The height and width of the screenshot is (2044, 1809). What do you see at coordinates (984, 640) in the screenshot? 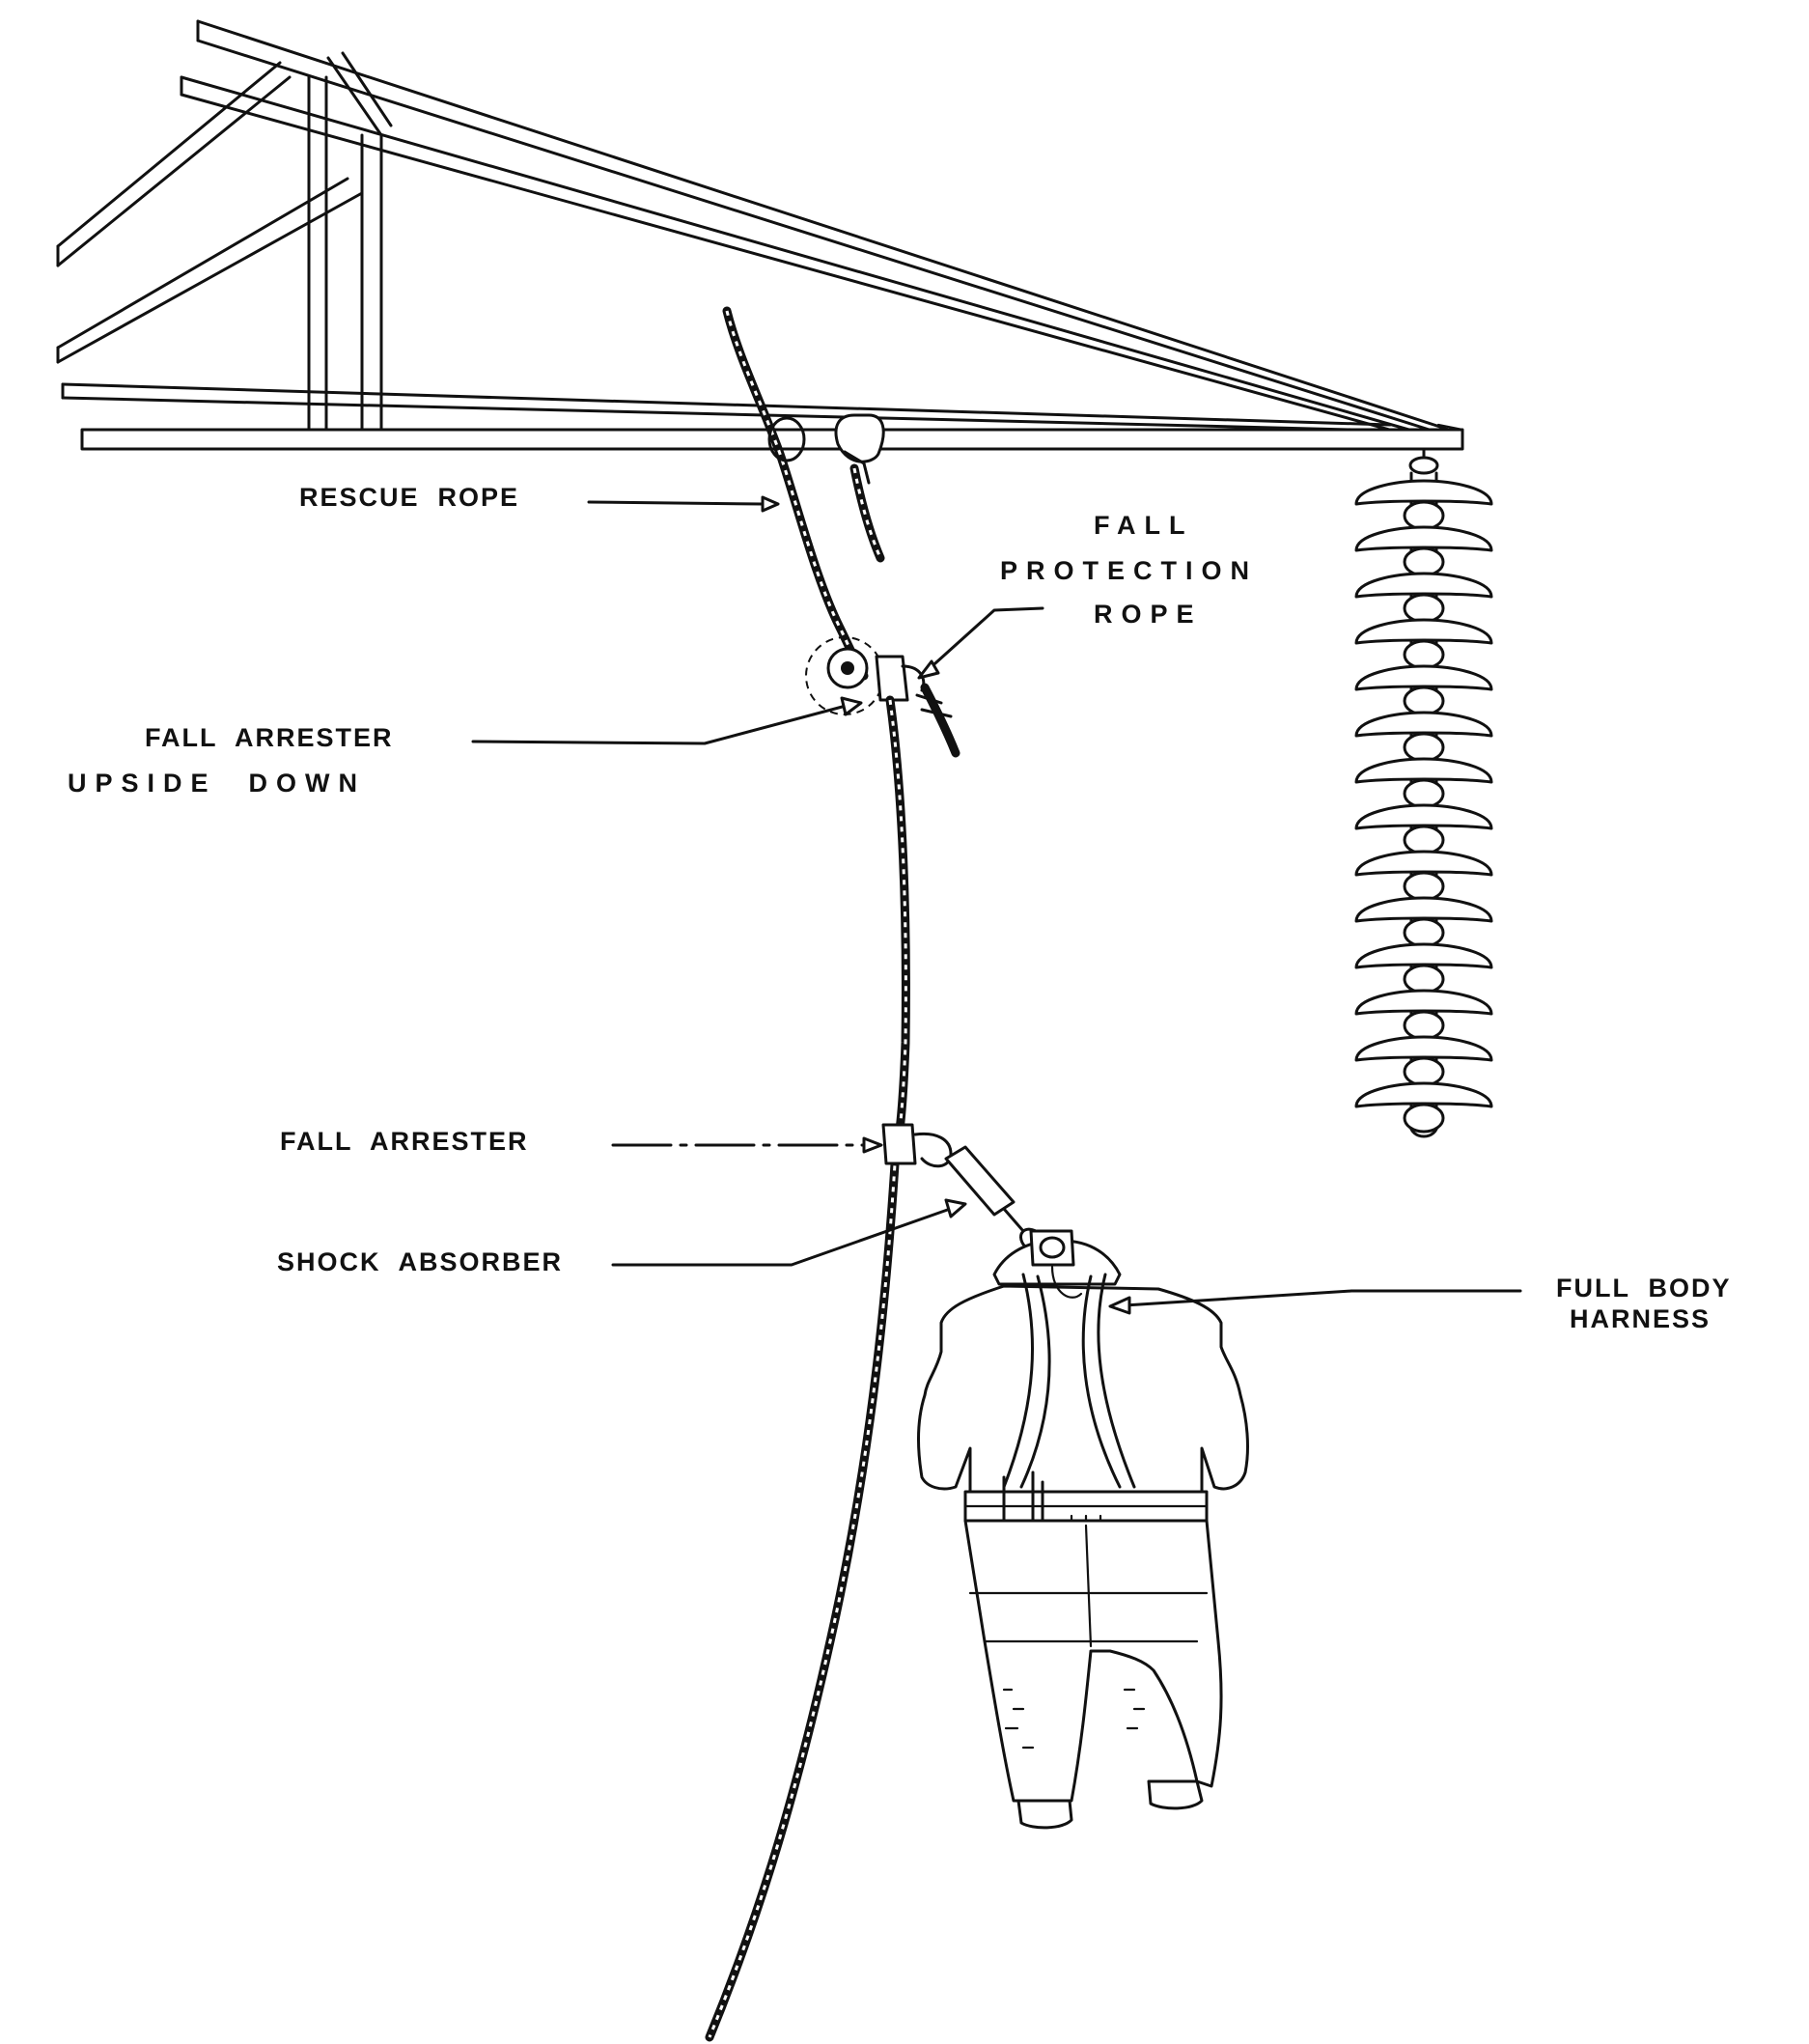
I see `leader-fall-protection-rope` at bounding box center [984, 640].